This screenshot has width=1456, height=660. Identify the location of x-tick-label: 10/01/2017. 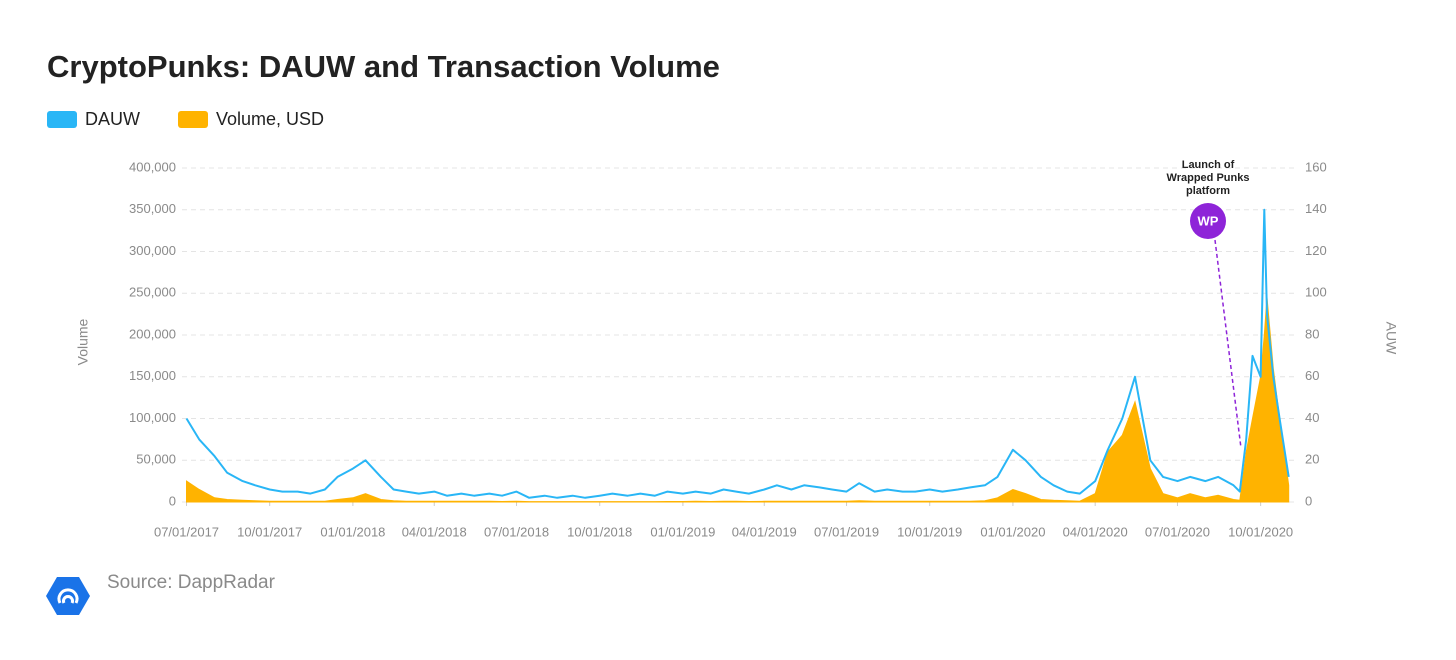
(269, 531).